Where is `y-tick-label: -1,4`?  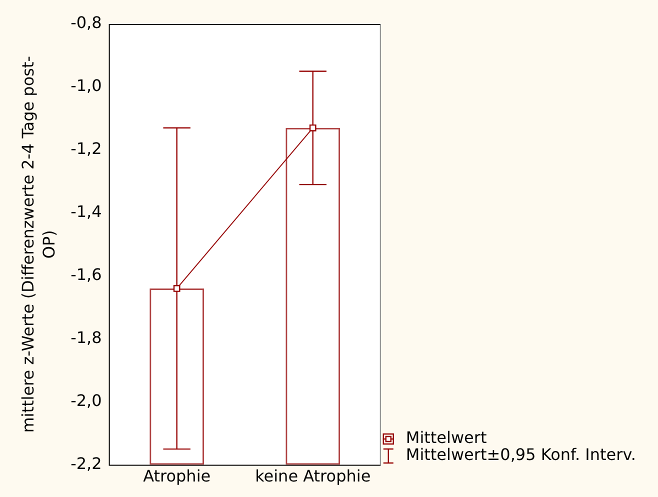
y-tick-label: -1,4 is located at coordinates (86, 212).